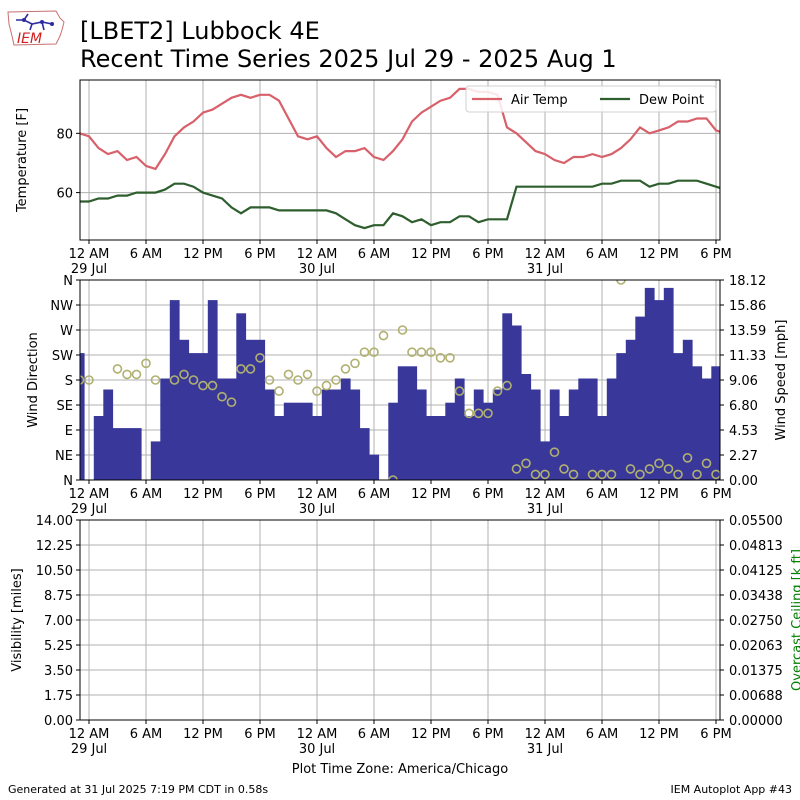  Describe the element at coordinates (756, 571) in the screenshot. I see `ceiling-tick-label: 0.04125` at that location.